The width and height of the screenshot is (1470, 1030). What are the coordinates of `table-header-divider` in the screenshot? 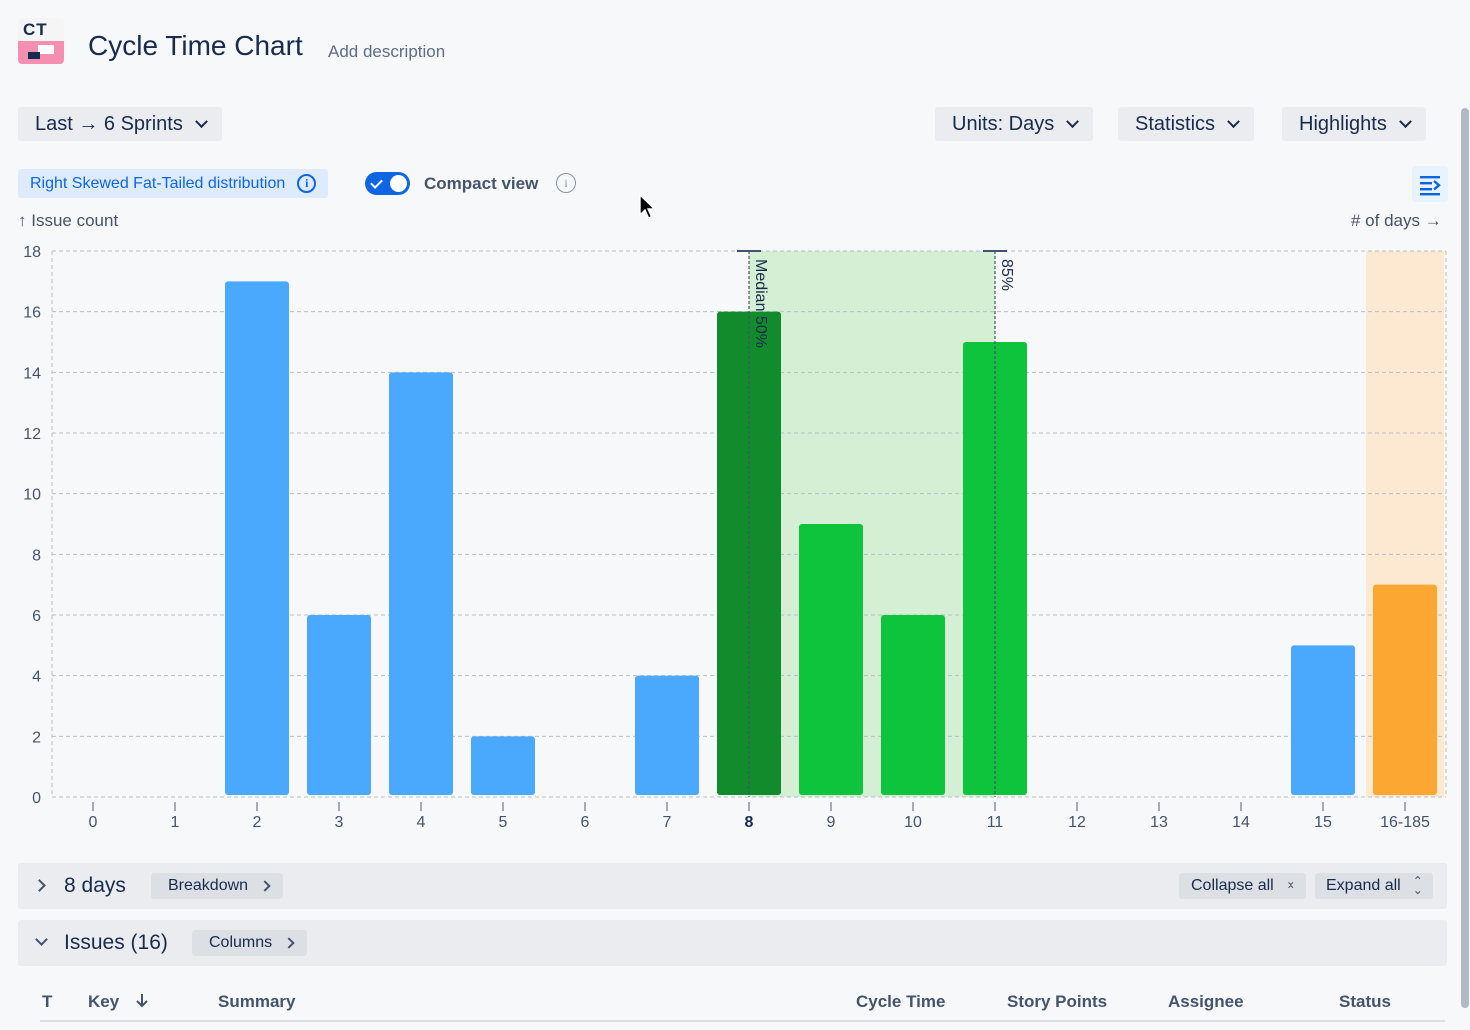 It's located at (742, 1021).